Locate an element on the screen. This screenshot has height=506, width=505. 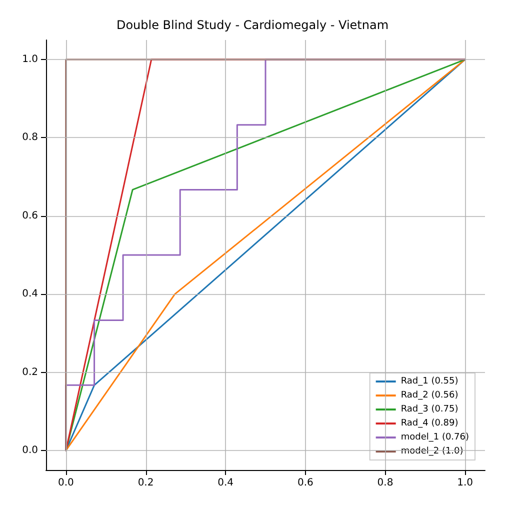
legend-label: Rad_2 (0.56) is located at coordinates (429, 395).